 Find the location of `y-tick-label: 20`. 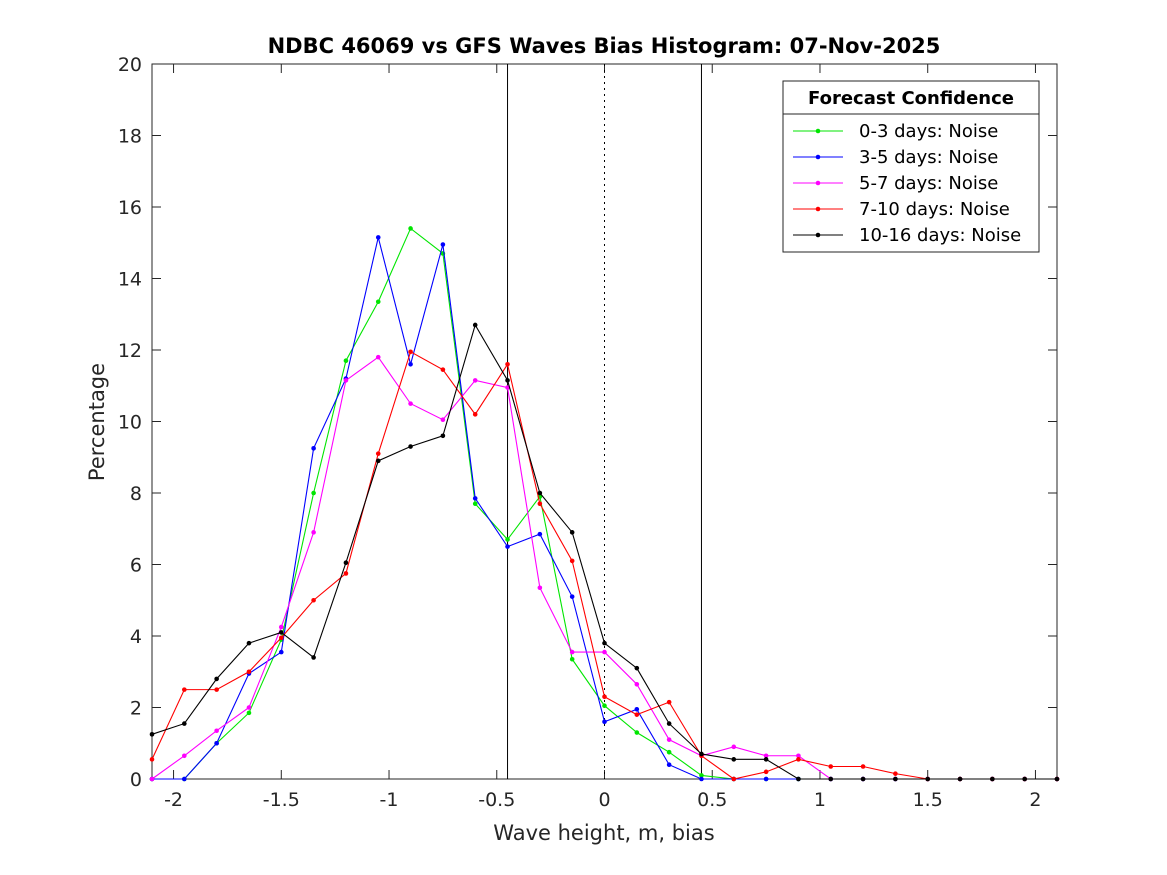

y-tick-label: 20 is located at coordinates (130, 65).